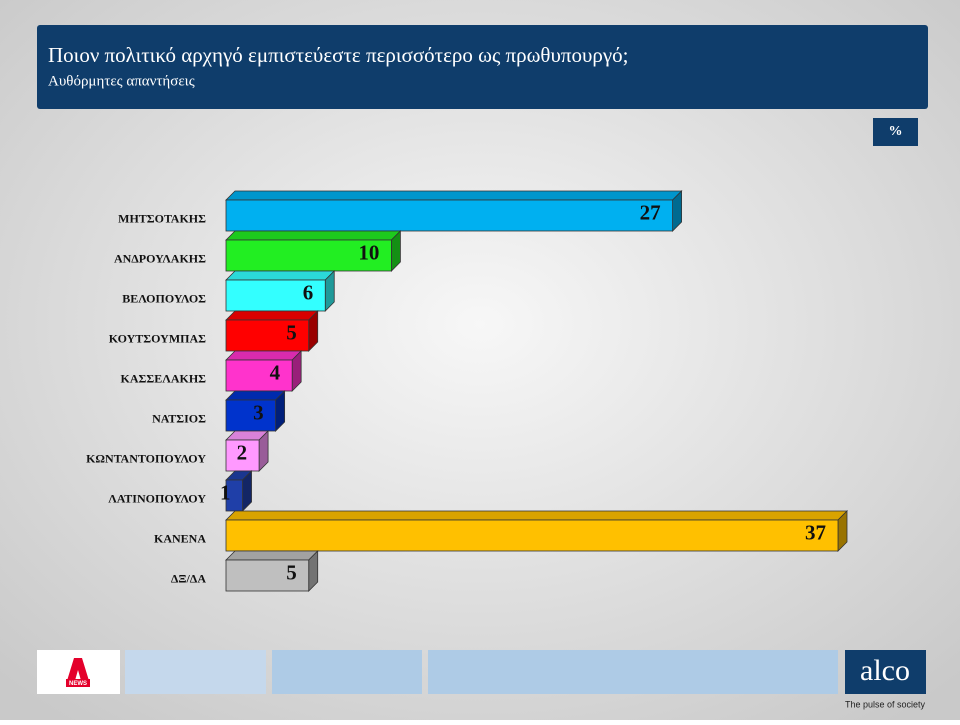 The image size is (960, 725). Describe the element at coordinates (885, 704) in the screenshot. I see `brand-tagline: The pulse of society` at that location.